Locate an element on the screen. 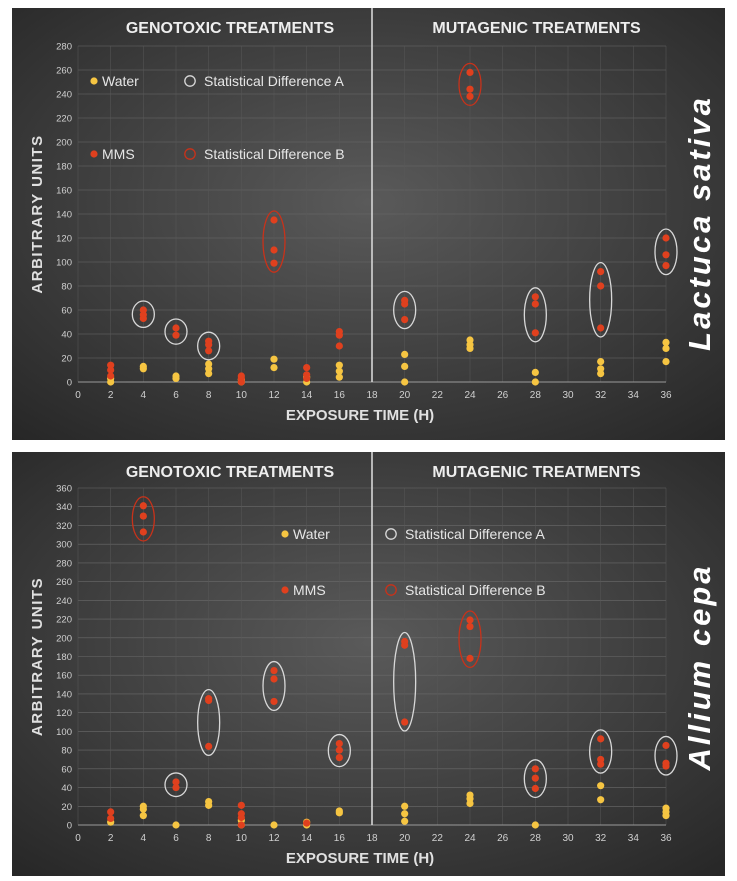 This screenshot has width=737, height=881. y-tick-label: 240 is located at coordinates (64, 601).